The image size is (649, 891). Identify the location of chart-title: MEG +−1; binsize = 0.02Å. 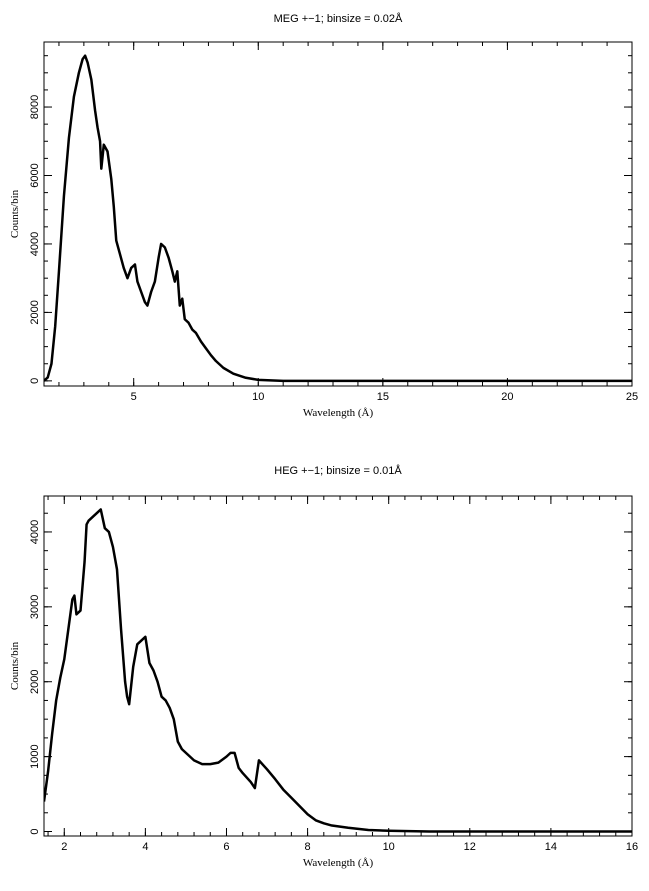
(338, 18).